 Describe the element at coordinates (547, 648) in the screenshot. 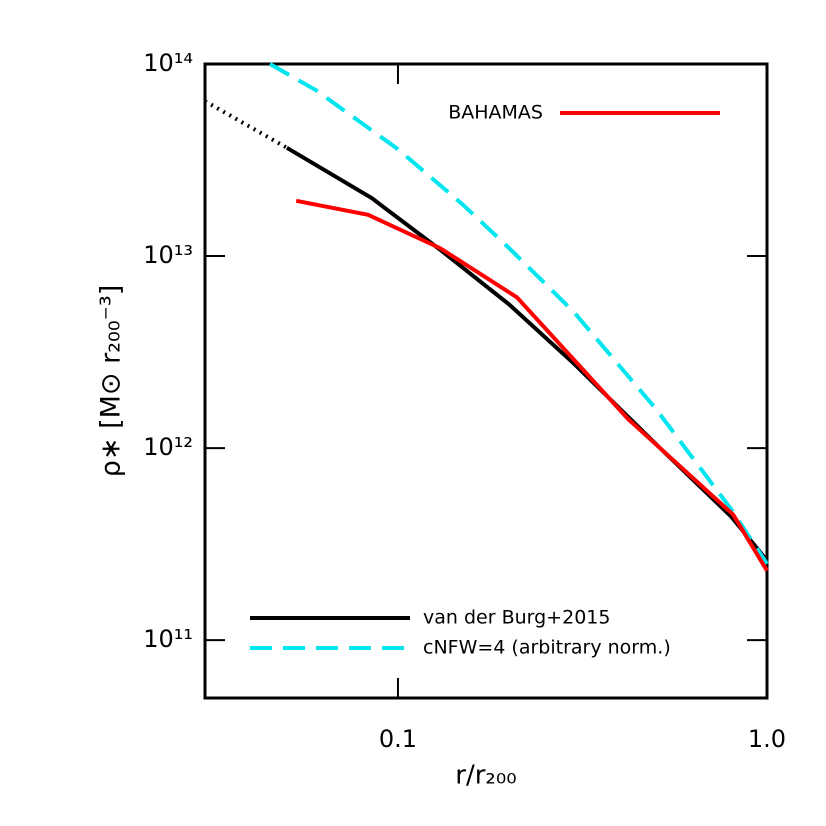

I see `legend-label: cNFW=4 (arbitrary norm.)` at that location.